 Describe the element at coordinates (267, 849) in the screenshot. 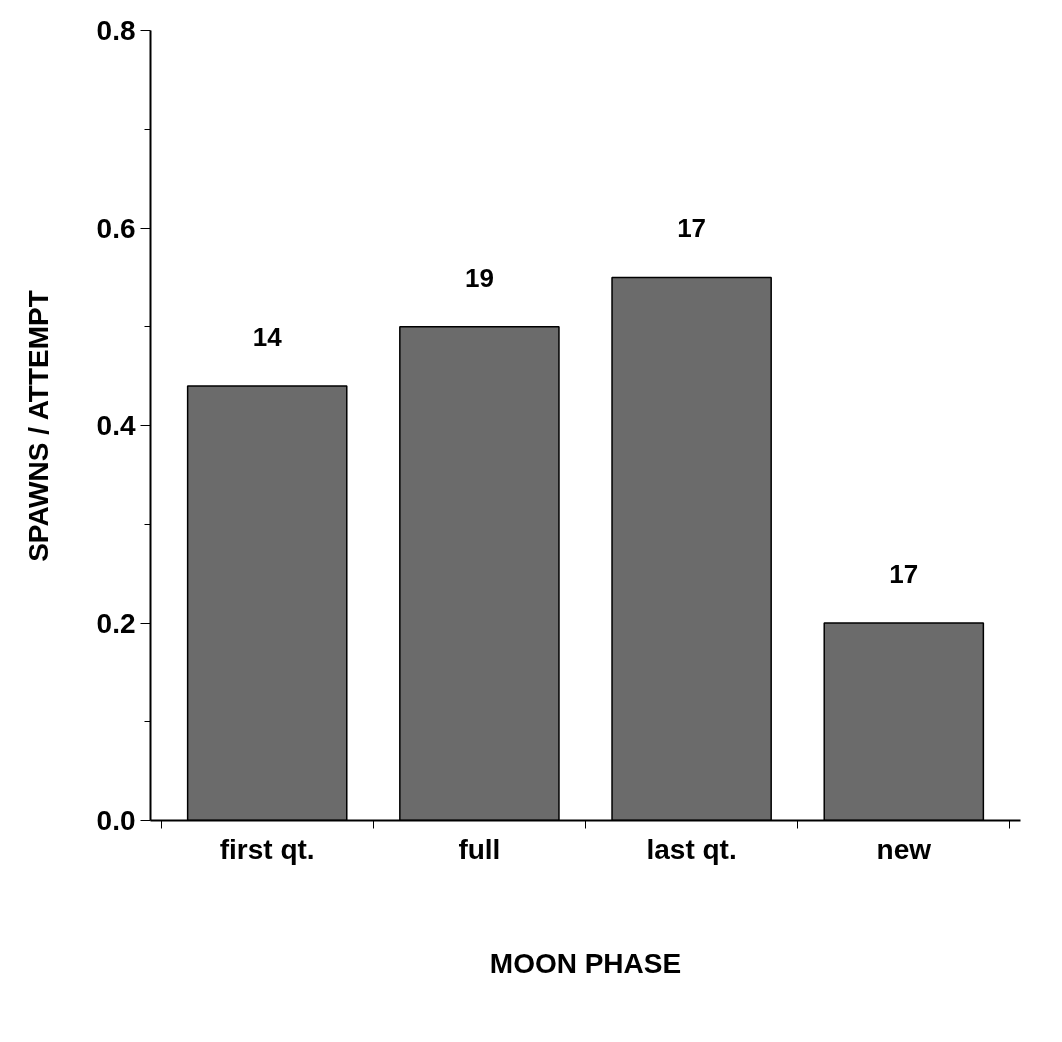

I see `x-tick-label: first qt.` at that location.